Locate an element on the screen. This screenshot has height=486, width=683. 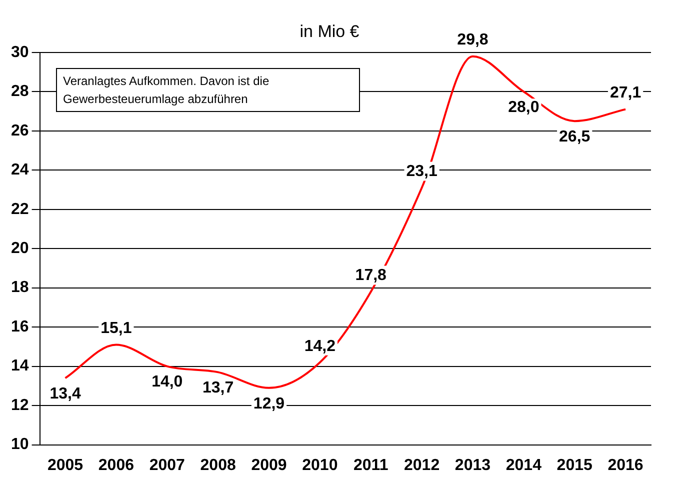
y-tick-label: 14 is located at coordinates (20, 366).